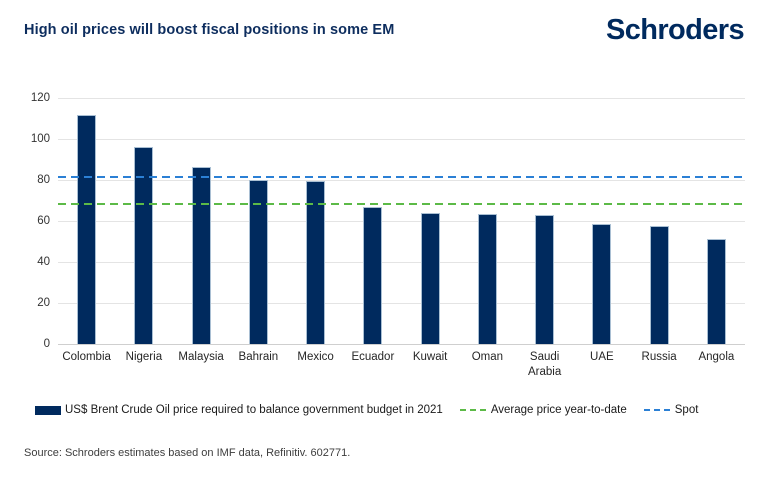 The image size is (770, 481). Describe the element at coordinates (373, 275) in the screenshot. I see `bar-ecuador` at that location.